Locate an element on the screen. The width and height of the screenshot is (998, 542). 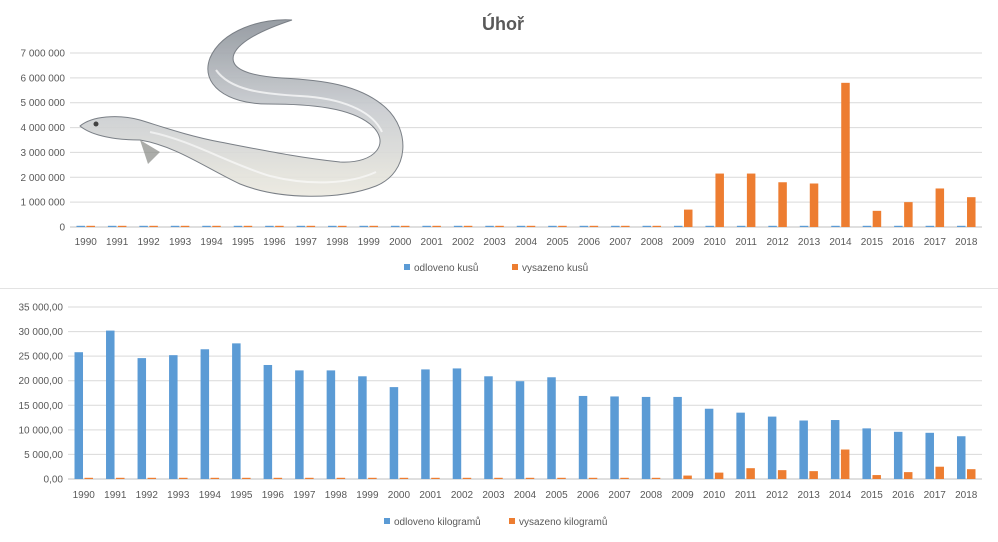
bar-vysazeno-1995 is located at coordinates (246, 478).